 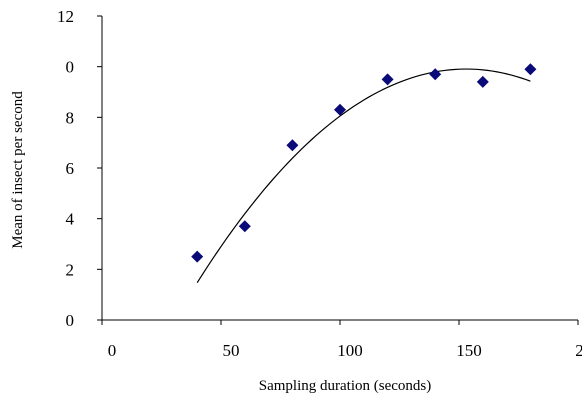 I want to click on x-tick-label: 0, so click(x=112, y=350).